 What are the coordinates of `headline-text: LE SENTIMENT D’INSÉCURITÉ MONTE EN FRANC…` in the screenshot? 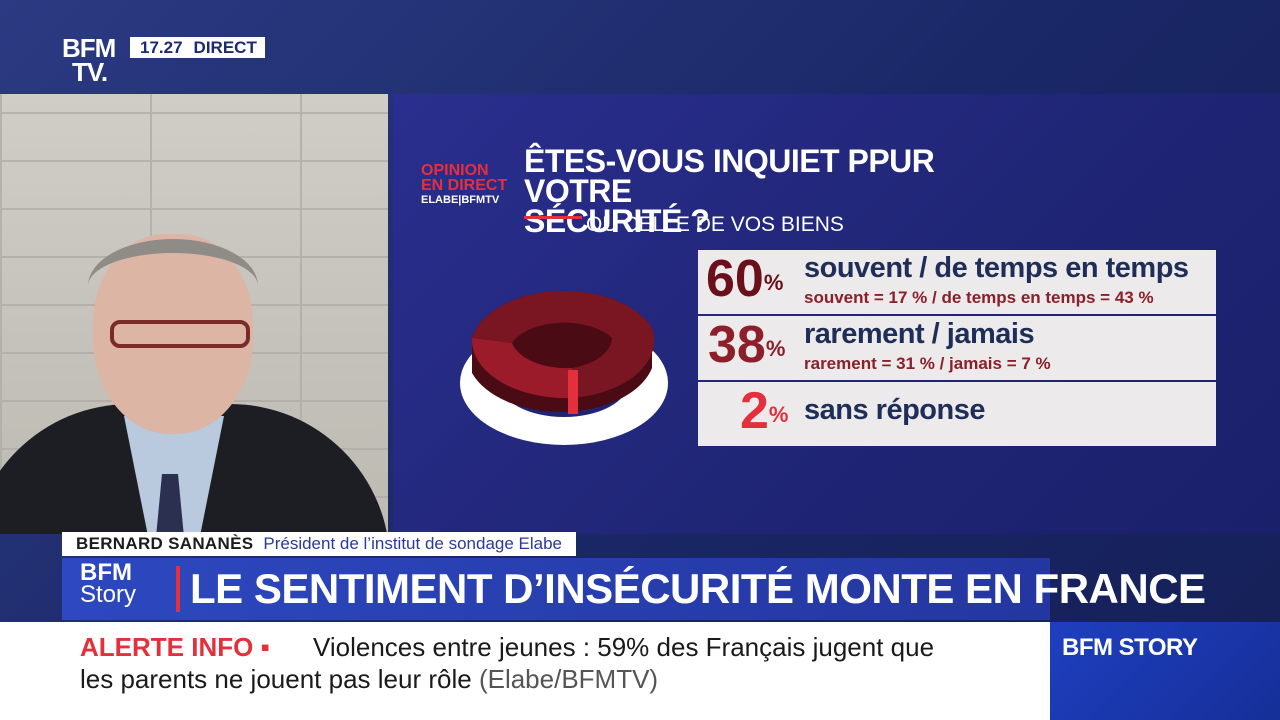 It's located at (698, 588).